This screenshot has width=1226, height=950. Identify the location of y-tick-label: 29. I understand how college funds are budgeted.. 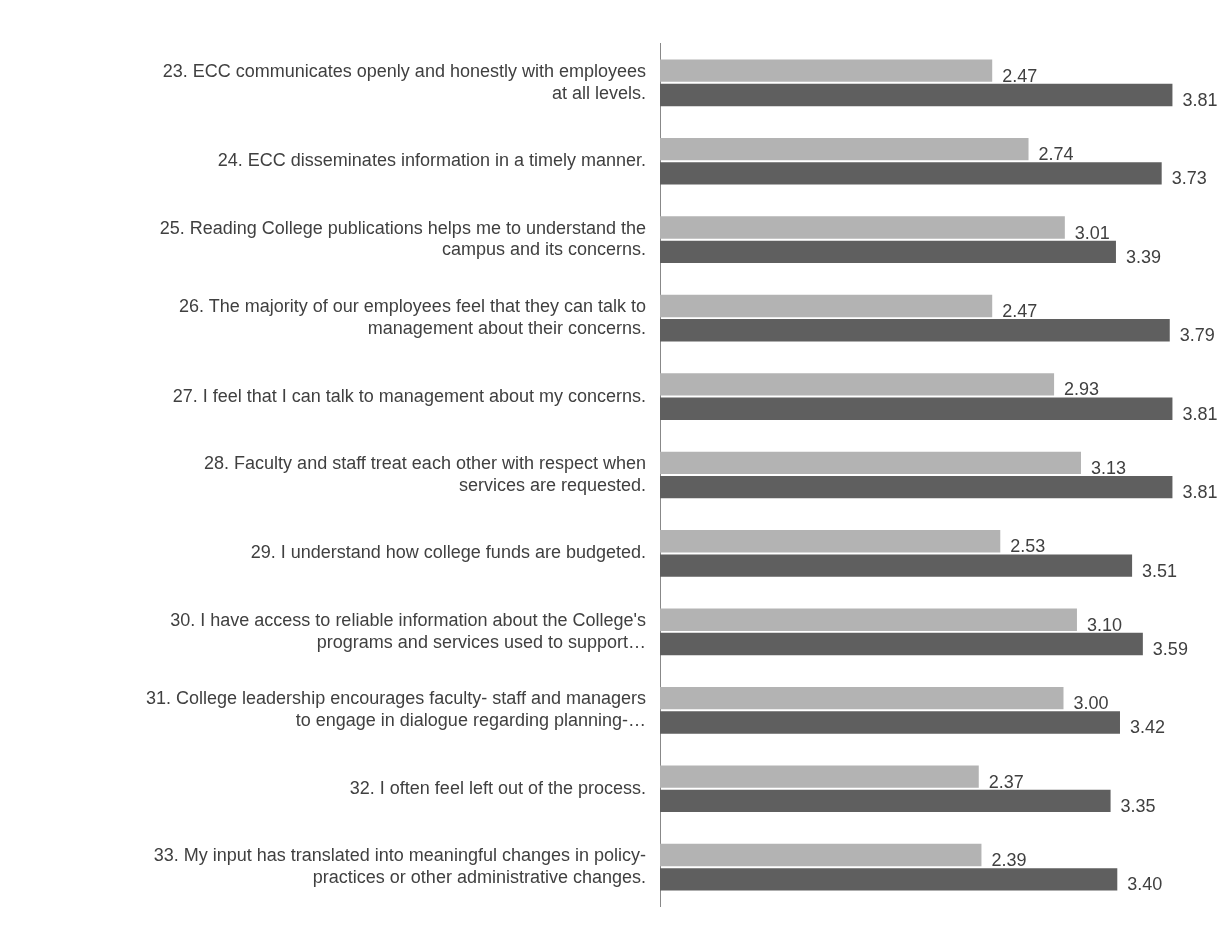
(448, 552).